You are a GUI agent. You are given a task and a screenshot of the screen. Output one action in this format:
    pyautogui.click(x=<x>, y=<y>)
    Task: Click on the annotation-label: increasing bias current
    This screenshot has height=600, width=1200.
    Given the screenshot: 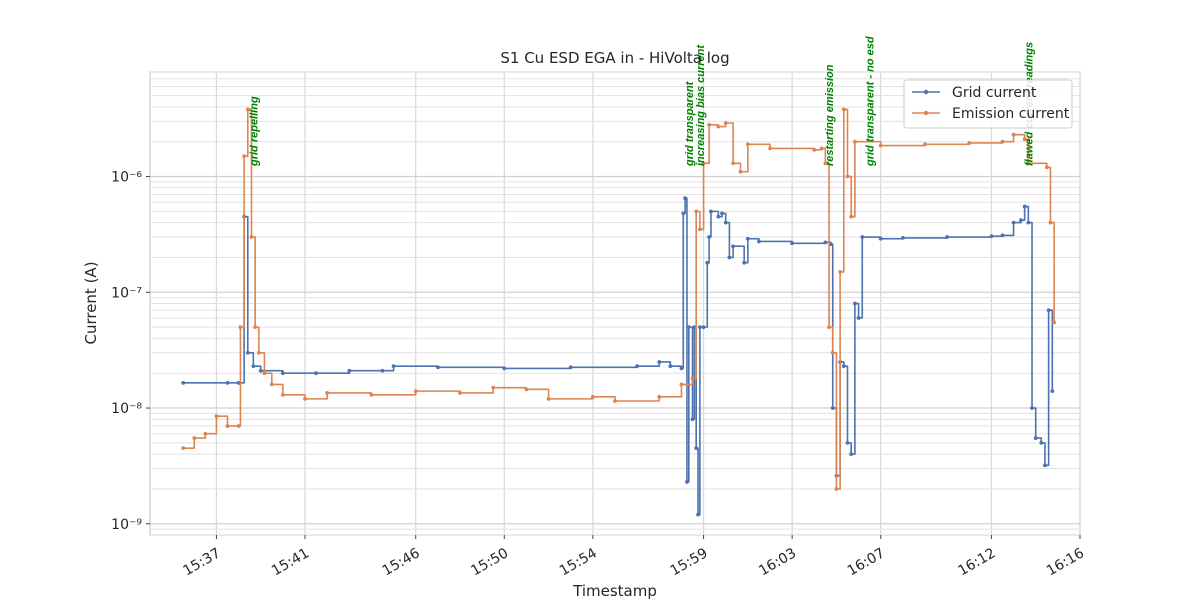 What is the action you would take?
    pyautogui.click(x=701, y=105)
    